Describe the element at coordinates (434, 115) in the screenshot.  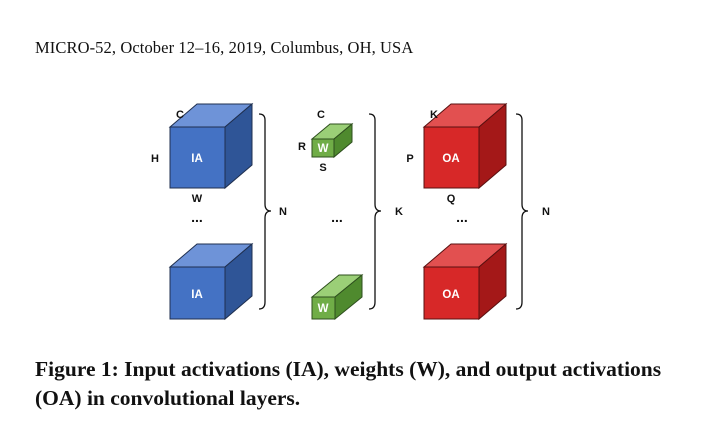
I see `oa-dim-k: K` at that location.